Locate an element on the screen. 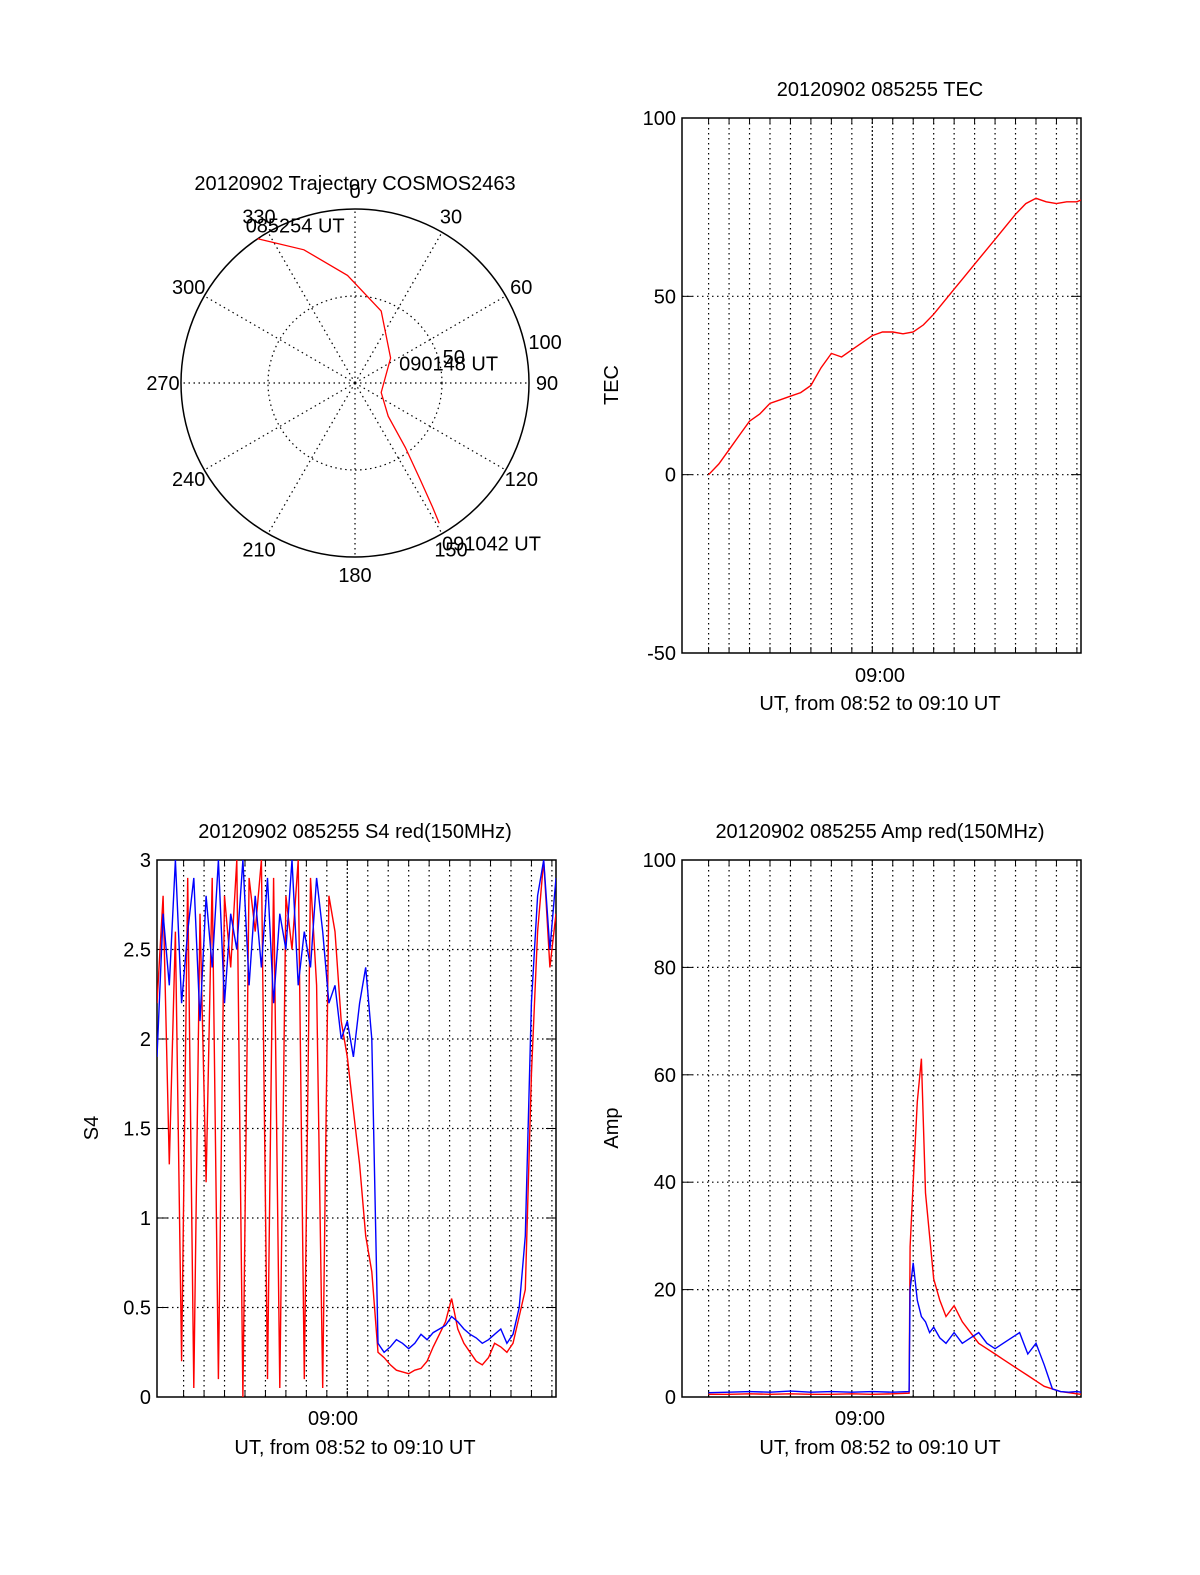 Image resolution: width=1200 pixels, height=1575 pixels. trajectory-annotation-1: 090148 UT is located at coordinates (448, 365).